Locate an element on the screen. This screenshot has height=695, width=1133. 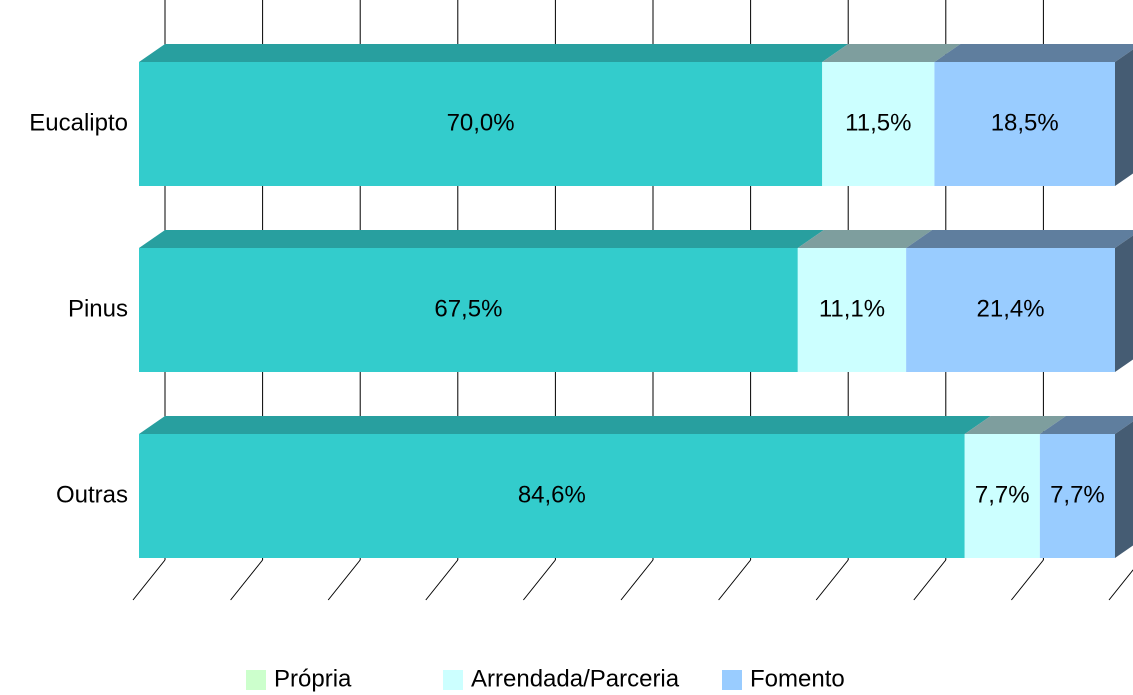
data-label: 70,0% is located at coordinates (481, 122).